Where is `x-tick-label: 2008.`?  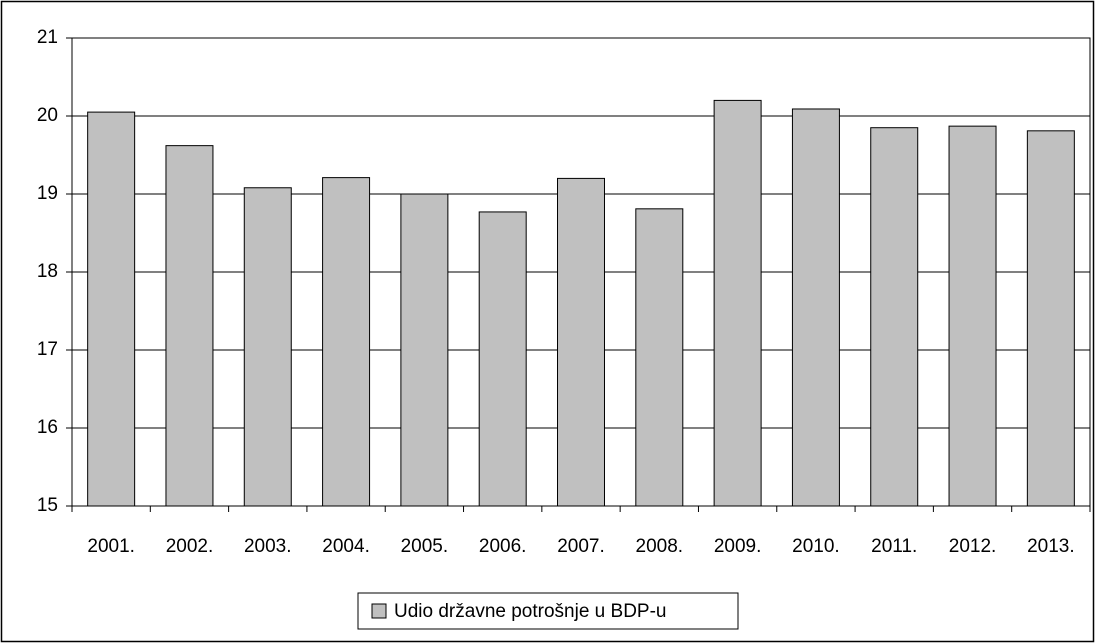 x-tick-label: 2008. is located at coordinates (660, 546).